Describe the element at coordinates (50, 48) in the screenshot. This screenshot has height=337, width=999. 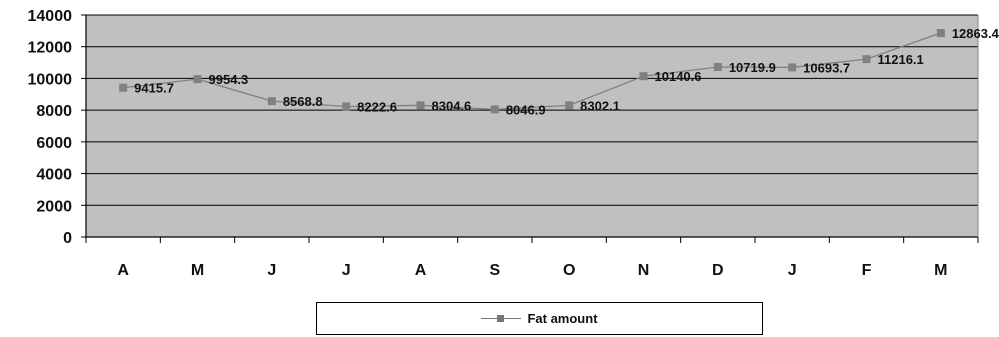
I see `y-tick-label: 12000` at that location.